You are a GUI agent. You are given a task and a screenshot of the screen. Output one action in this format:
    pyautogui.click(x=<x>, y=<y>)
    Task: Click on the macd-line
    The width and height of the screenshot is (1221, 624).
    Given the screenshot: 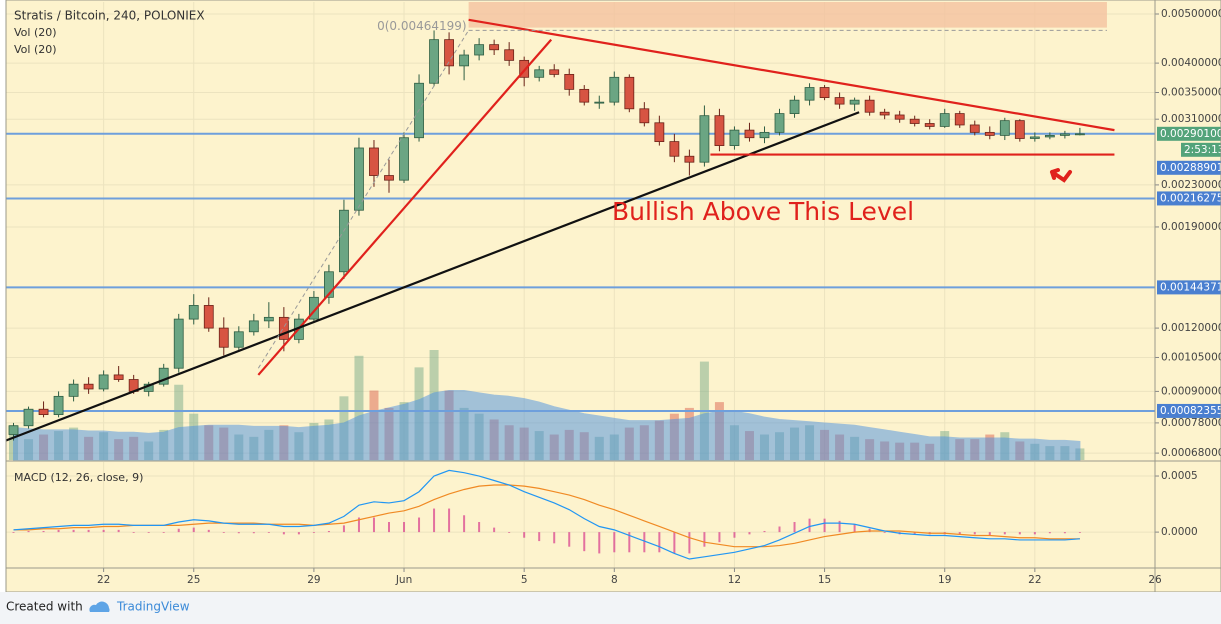 What is the action you would take?
    pyautogui.click(x=546, y=514)
    